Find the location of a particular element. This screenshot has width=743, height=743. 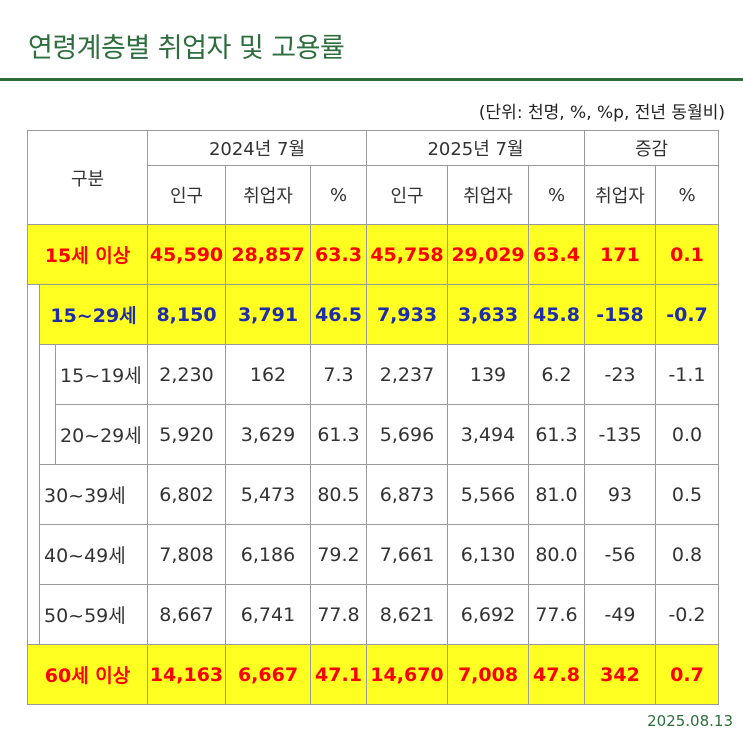

title-divider is located at coordinates (371, 79).